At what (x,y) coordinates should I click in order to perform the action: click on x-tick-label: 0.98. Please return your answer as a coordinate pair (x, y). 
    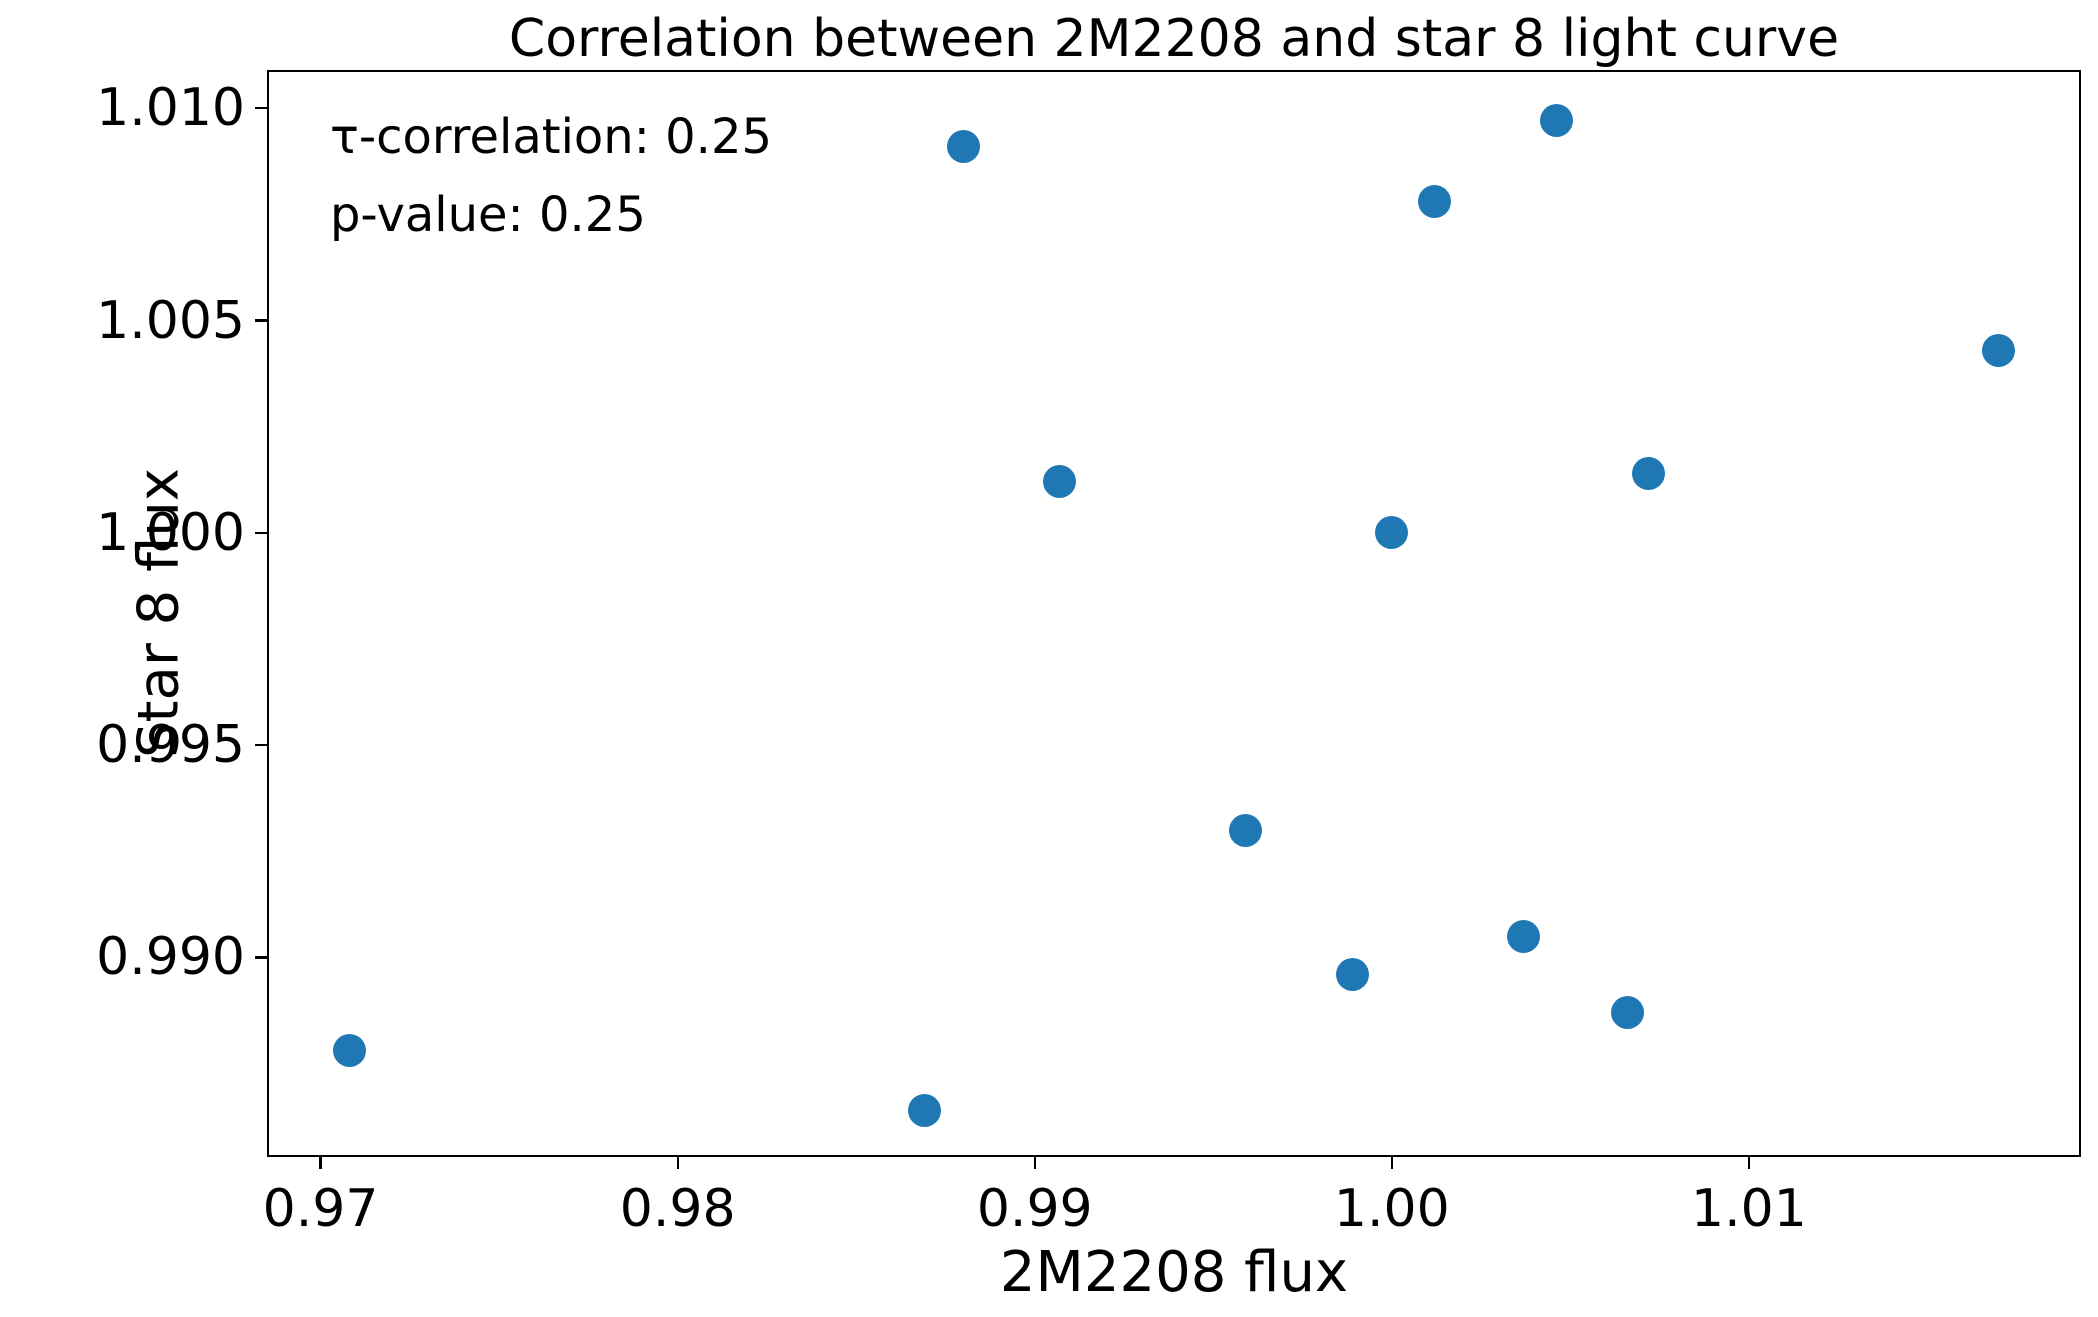
    Looking at the image, I should click on (677, 1209).